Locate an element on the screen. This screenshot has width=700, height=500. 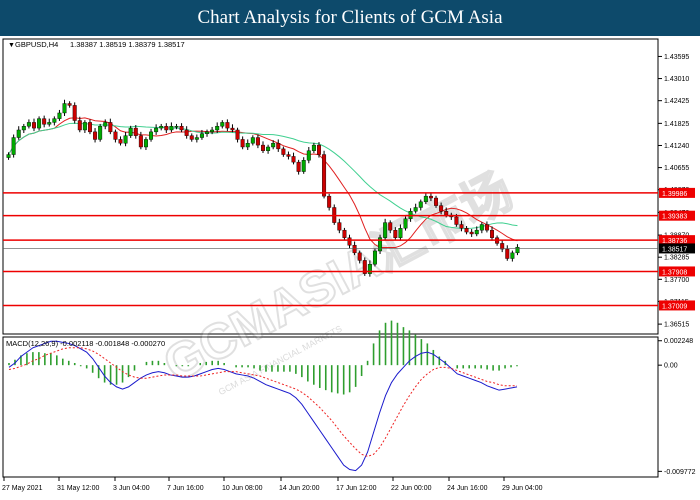
current-price-label: 1.38517 is located at coordinates (674, 249).